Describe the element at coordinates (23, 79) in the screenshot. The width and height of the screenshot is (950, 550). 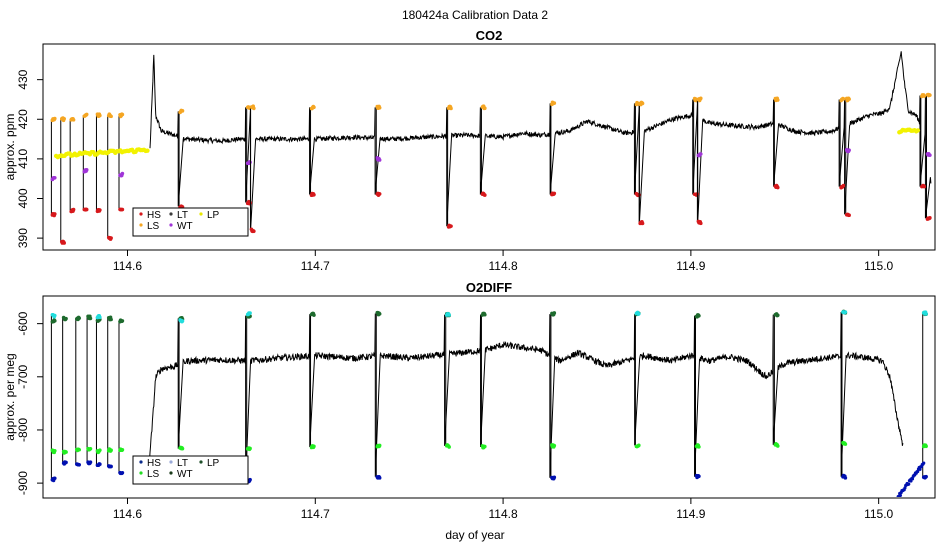
I see `y-tick-label: 430` at that location.